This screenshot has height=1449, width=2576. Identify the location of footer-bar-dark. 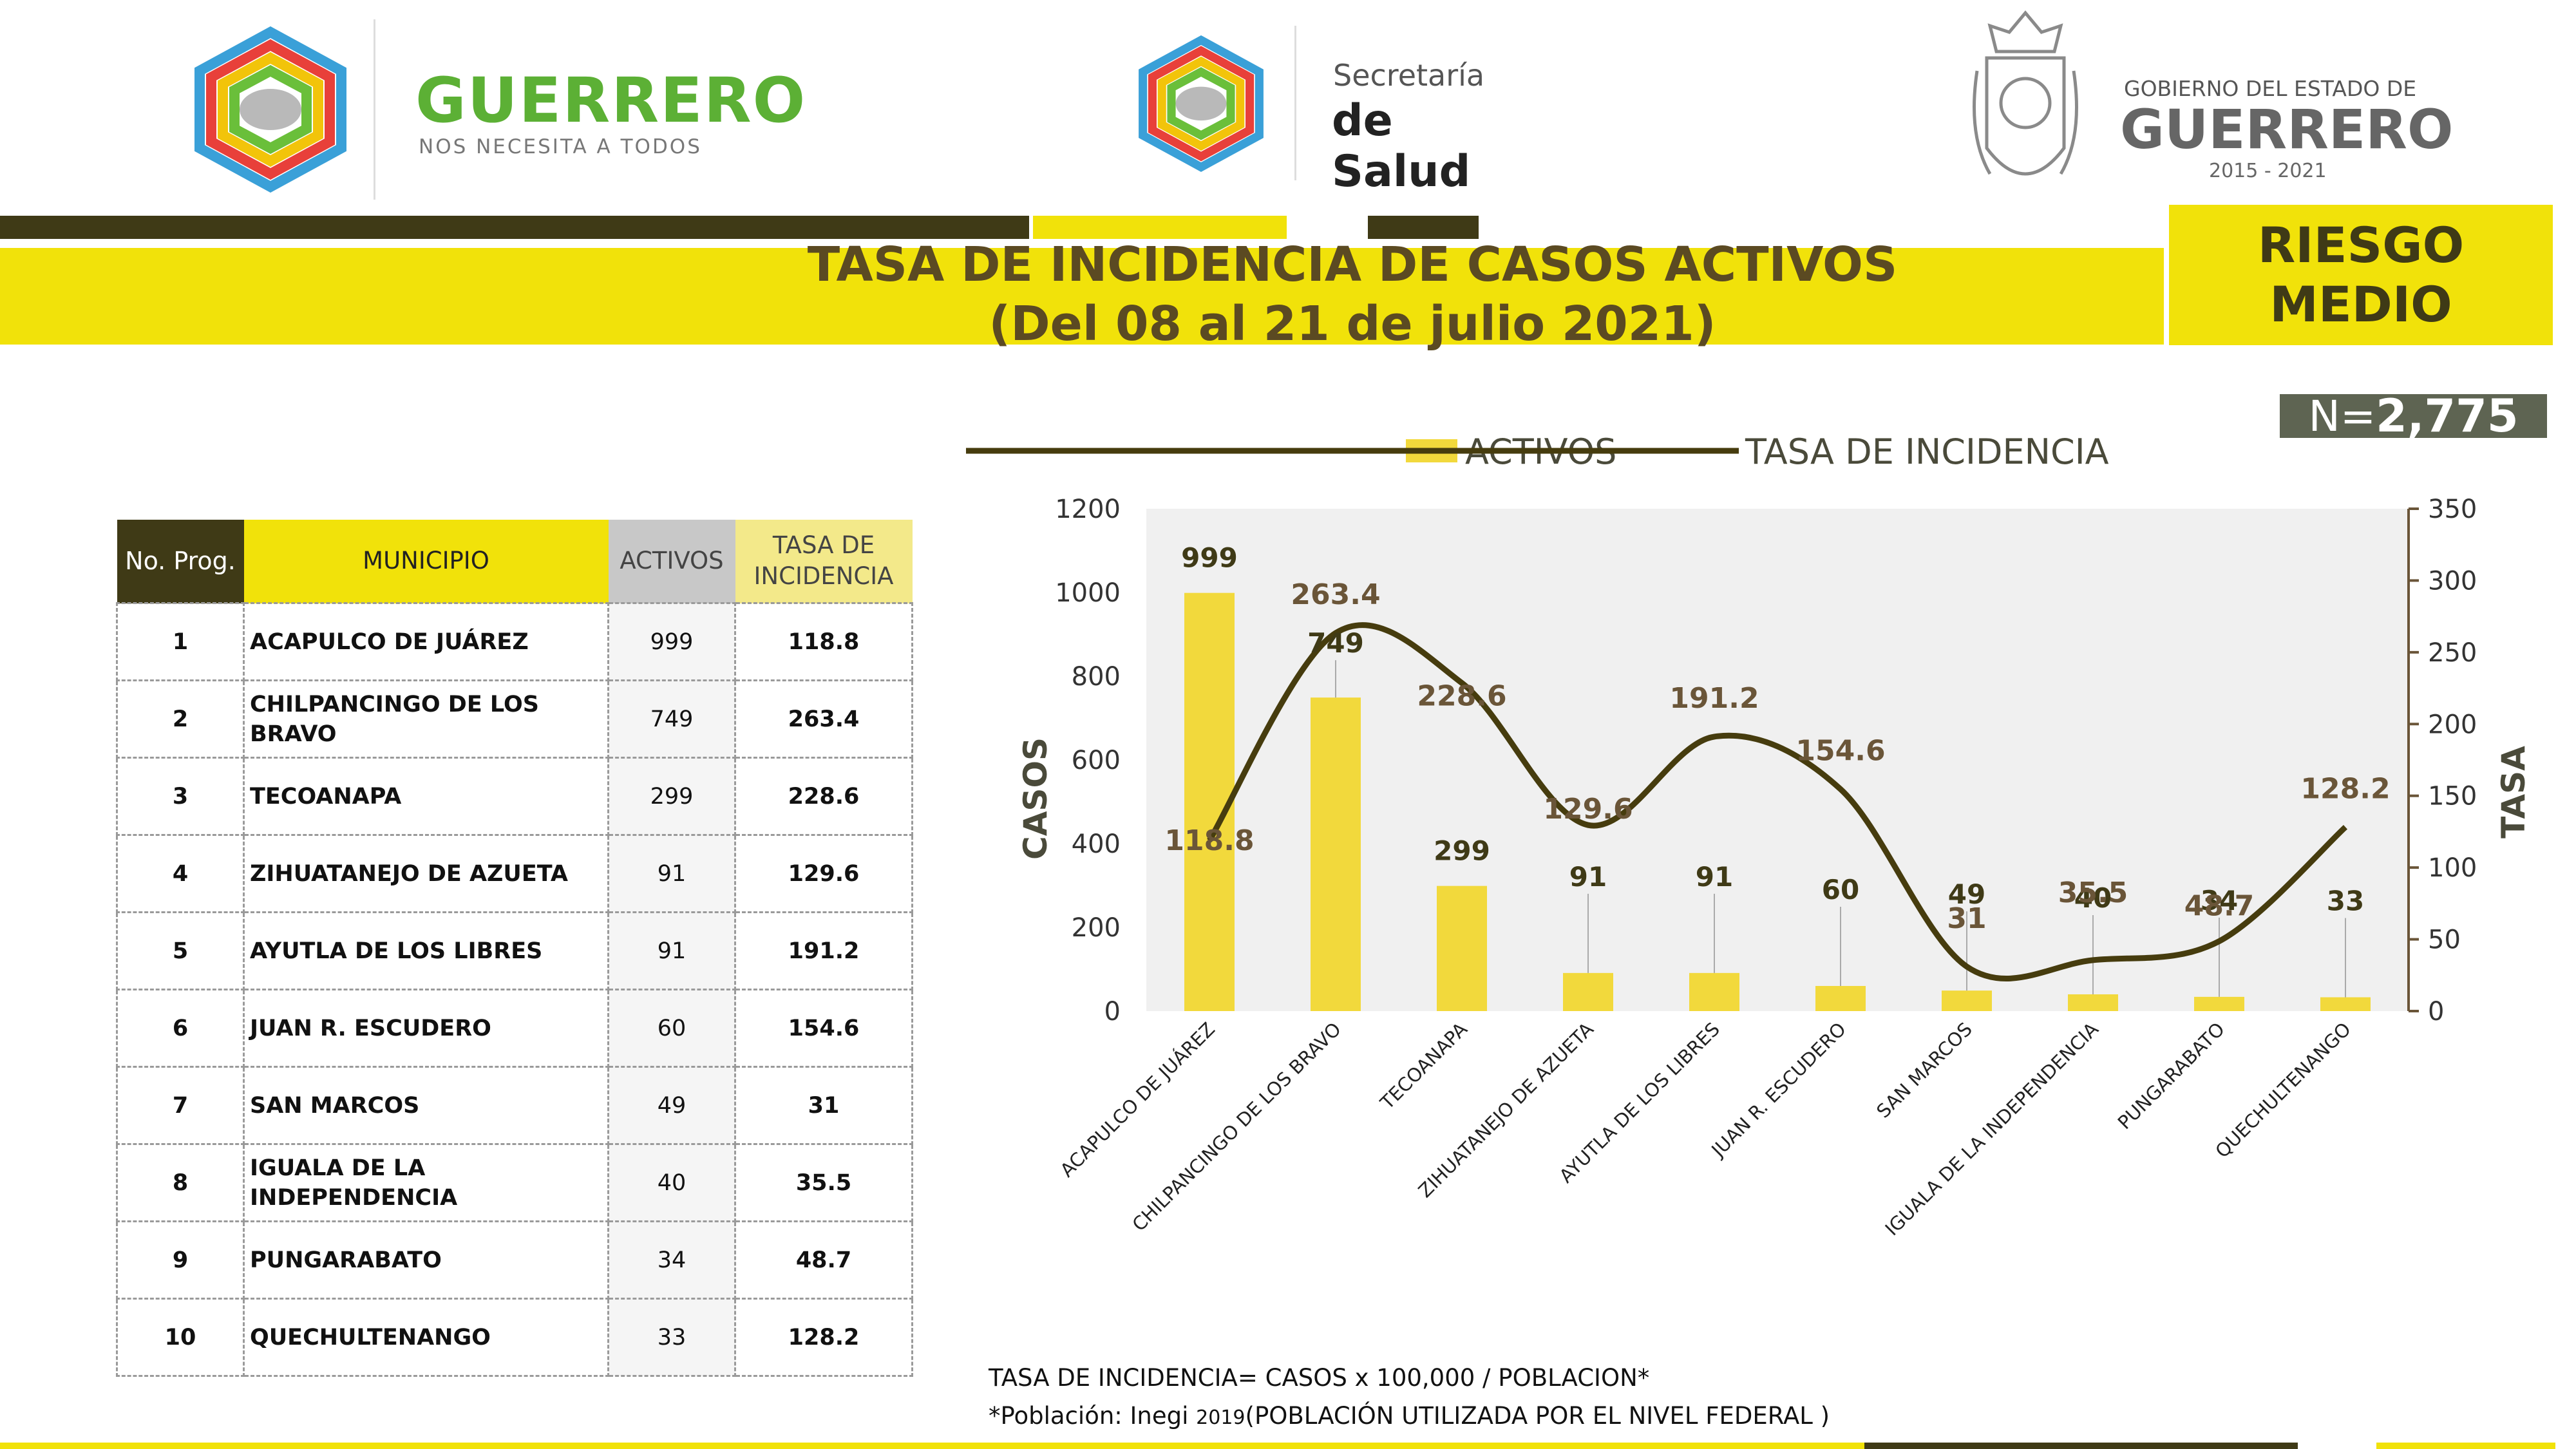
(2081, 1446).